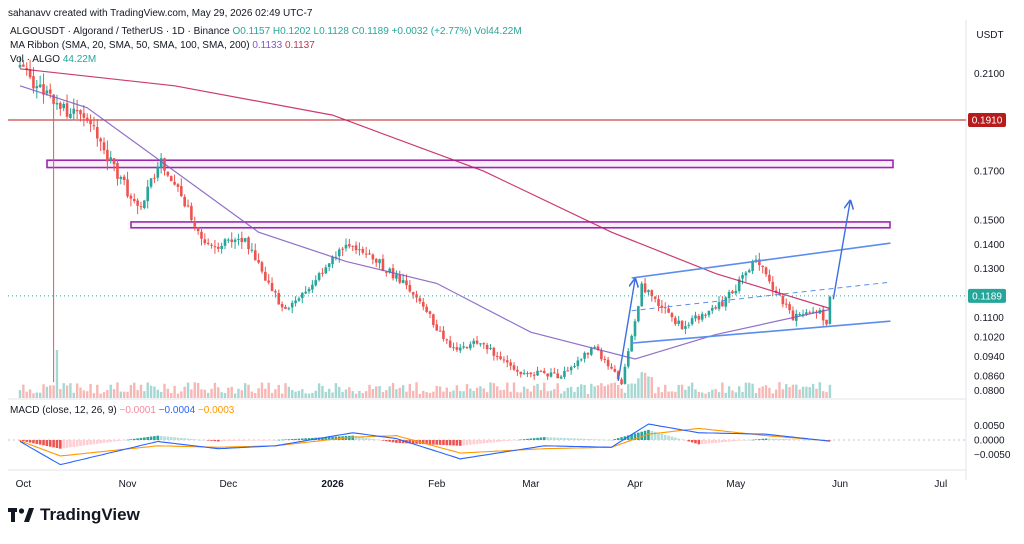 The image size is (1024, 544). I want to click on time-tick-label: Mar, so click(531, 484).